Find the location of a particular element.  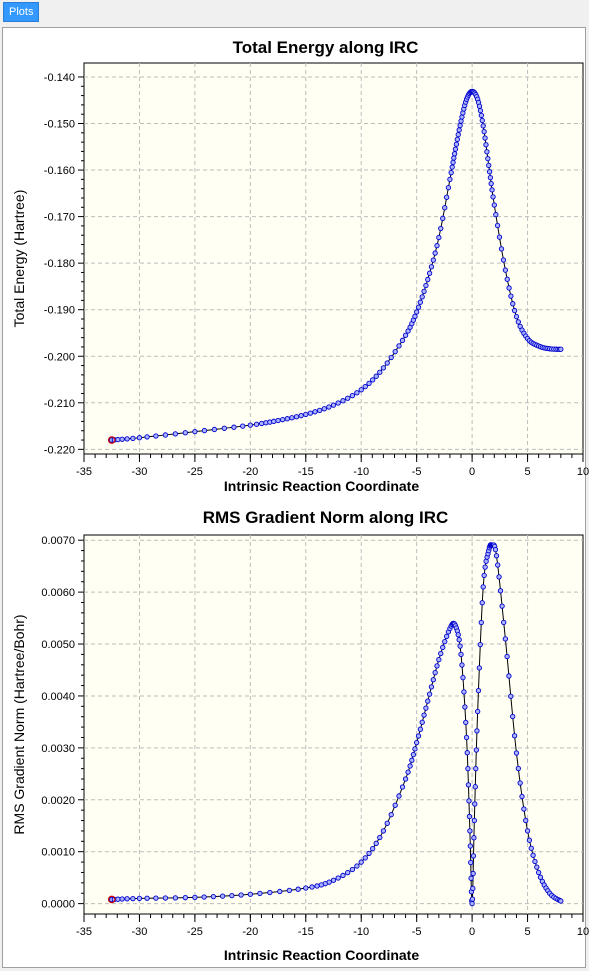

y-tick-label: -0.220 is located at coordinates (59, 450).